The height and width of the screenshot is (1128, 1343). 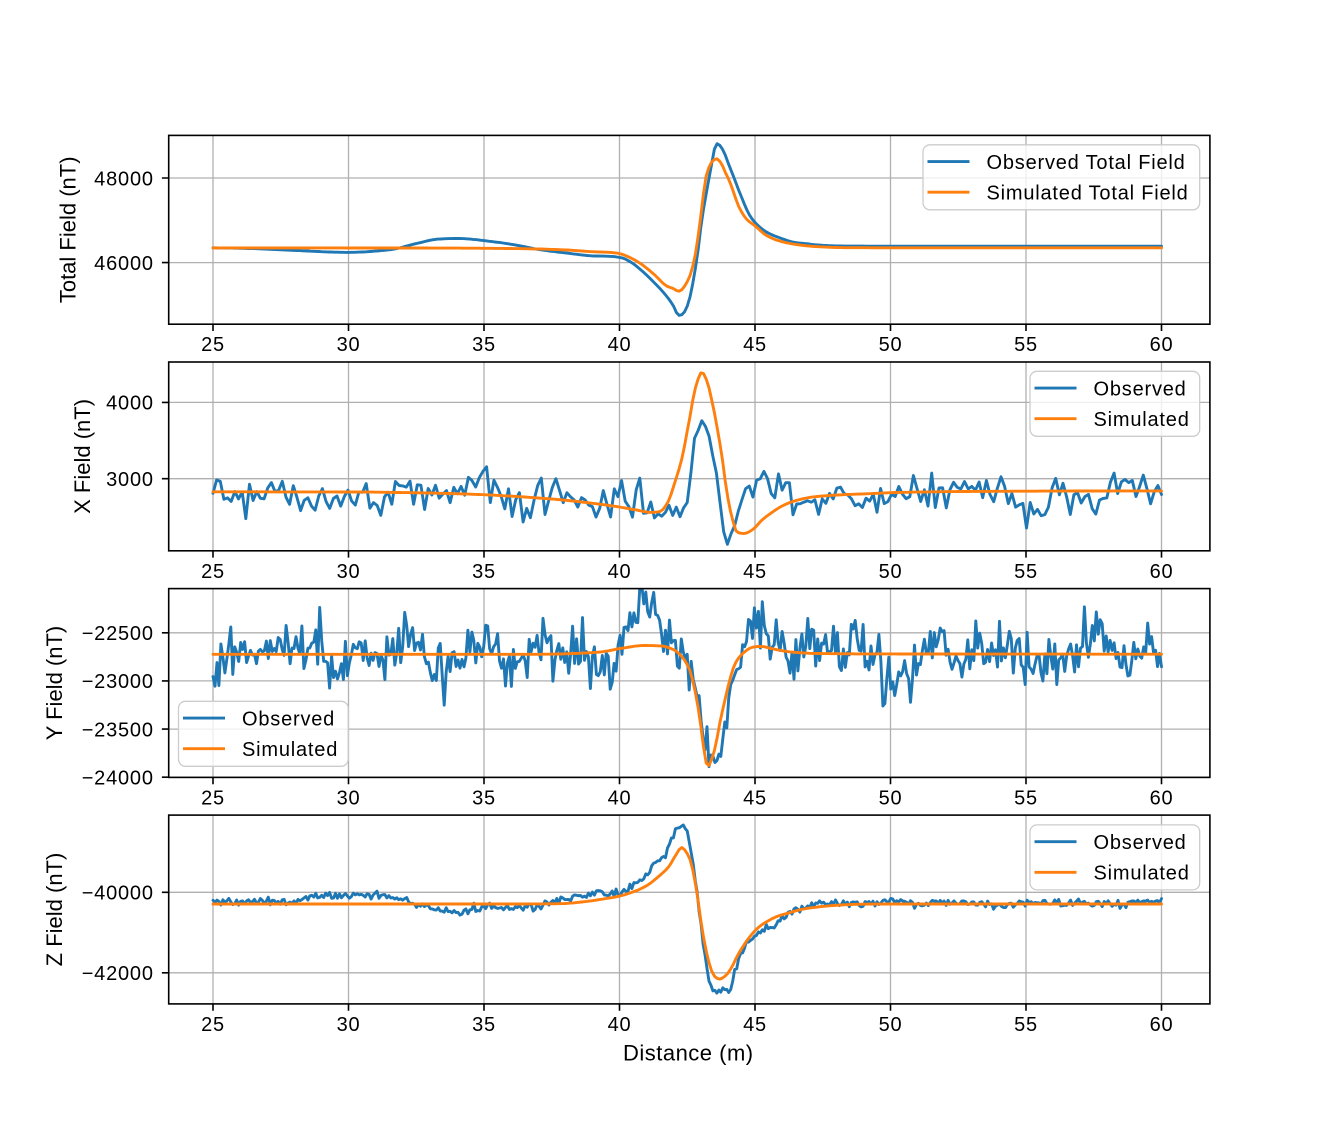 What do you see at coordinates (54, 910) in the screenshot?
I see `svg-text: Z Field (nT)` at bounding box center [54, 910].